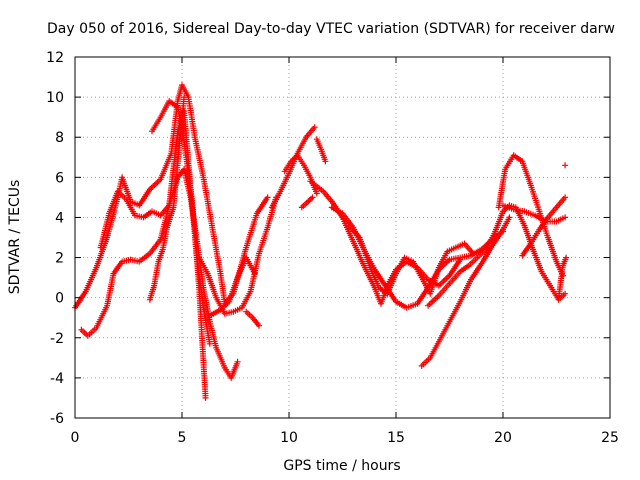 The height and width of the screenshot is (480, 640). What do you see at coordinates (57, 379) in the screenshot?
I see `y-tick-label: -4` at bounding box center [57, 379].